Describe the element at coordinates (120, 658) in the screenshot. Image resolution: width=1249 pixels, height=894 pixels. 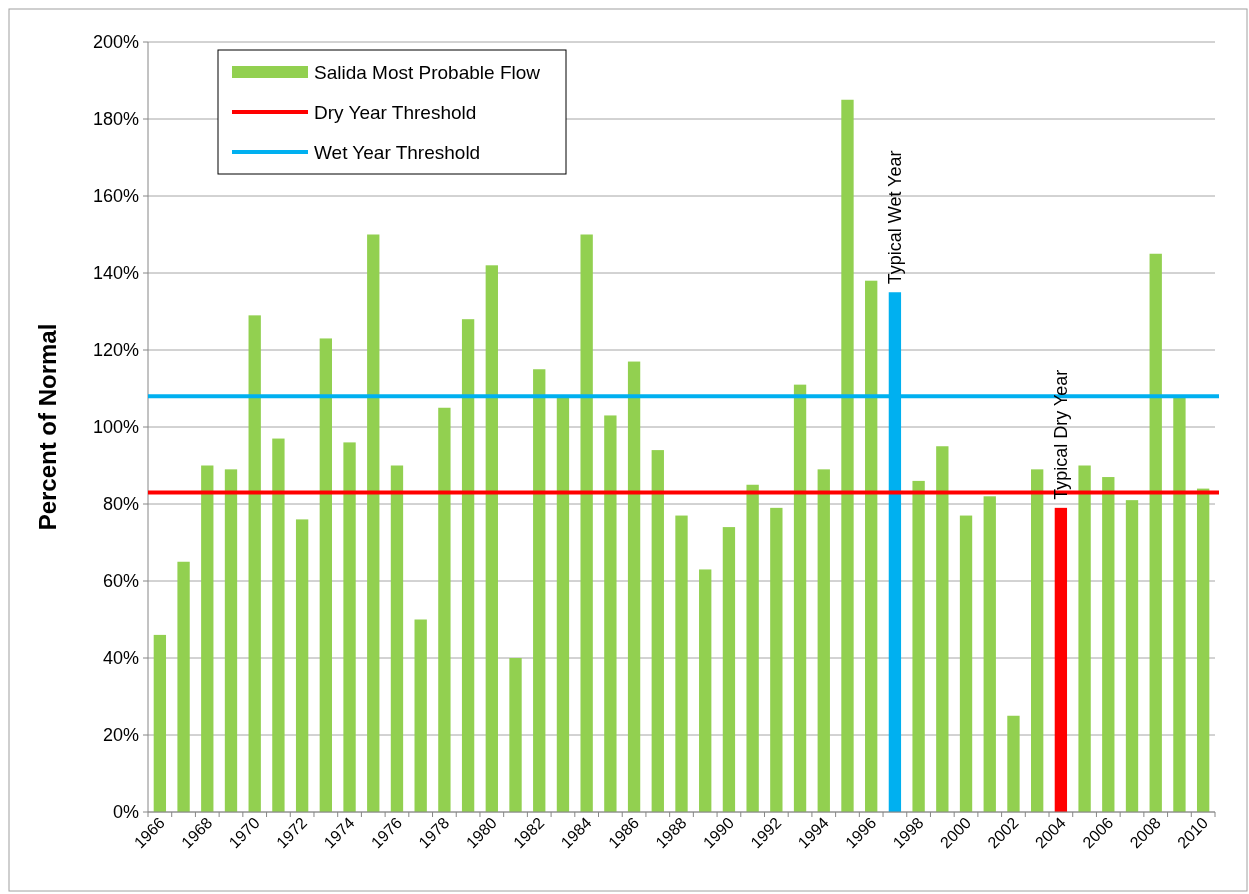
I see `y-tick-label: 40%` at that location.